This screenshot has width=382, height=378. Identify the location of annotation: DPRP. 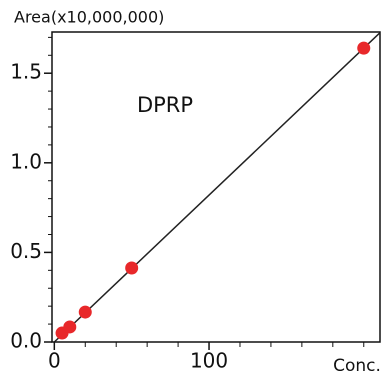
(165, 105).